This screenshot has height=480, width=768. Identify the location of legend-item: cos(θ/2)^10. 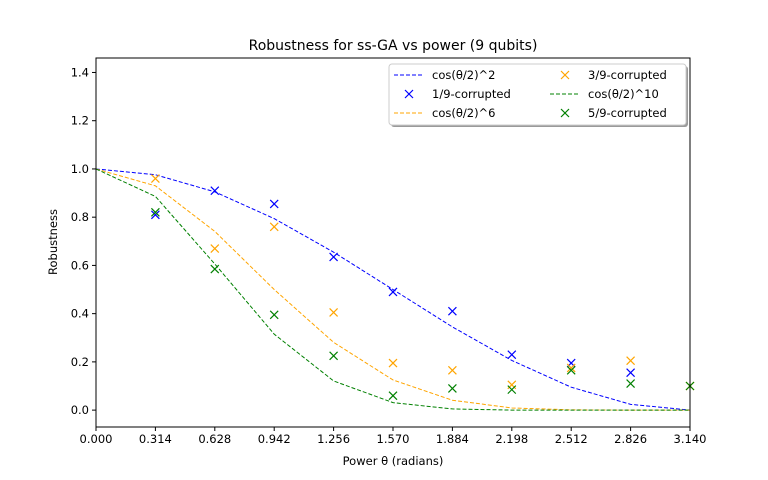
(604, 94).